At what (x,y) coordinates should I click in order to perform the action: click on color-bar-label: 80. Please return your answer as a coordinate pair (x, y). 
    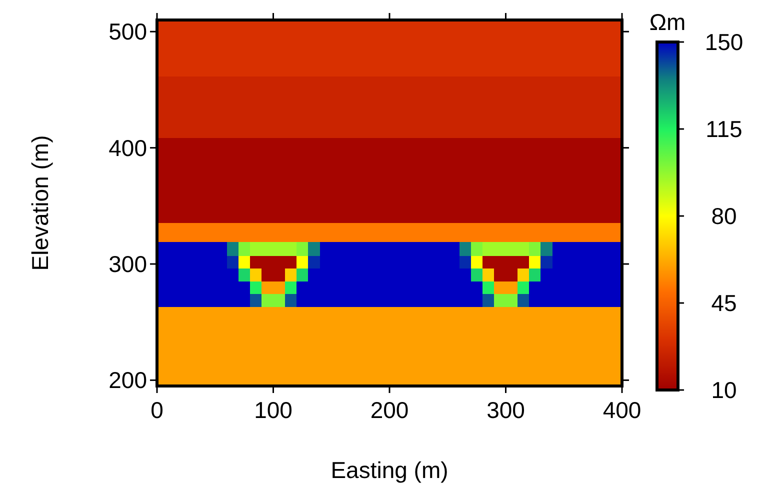
    Looking at the image, I should click on (724, 216).